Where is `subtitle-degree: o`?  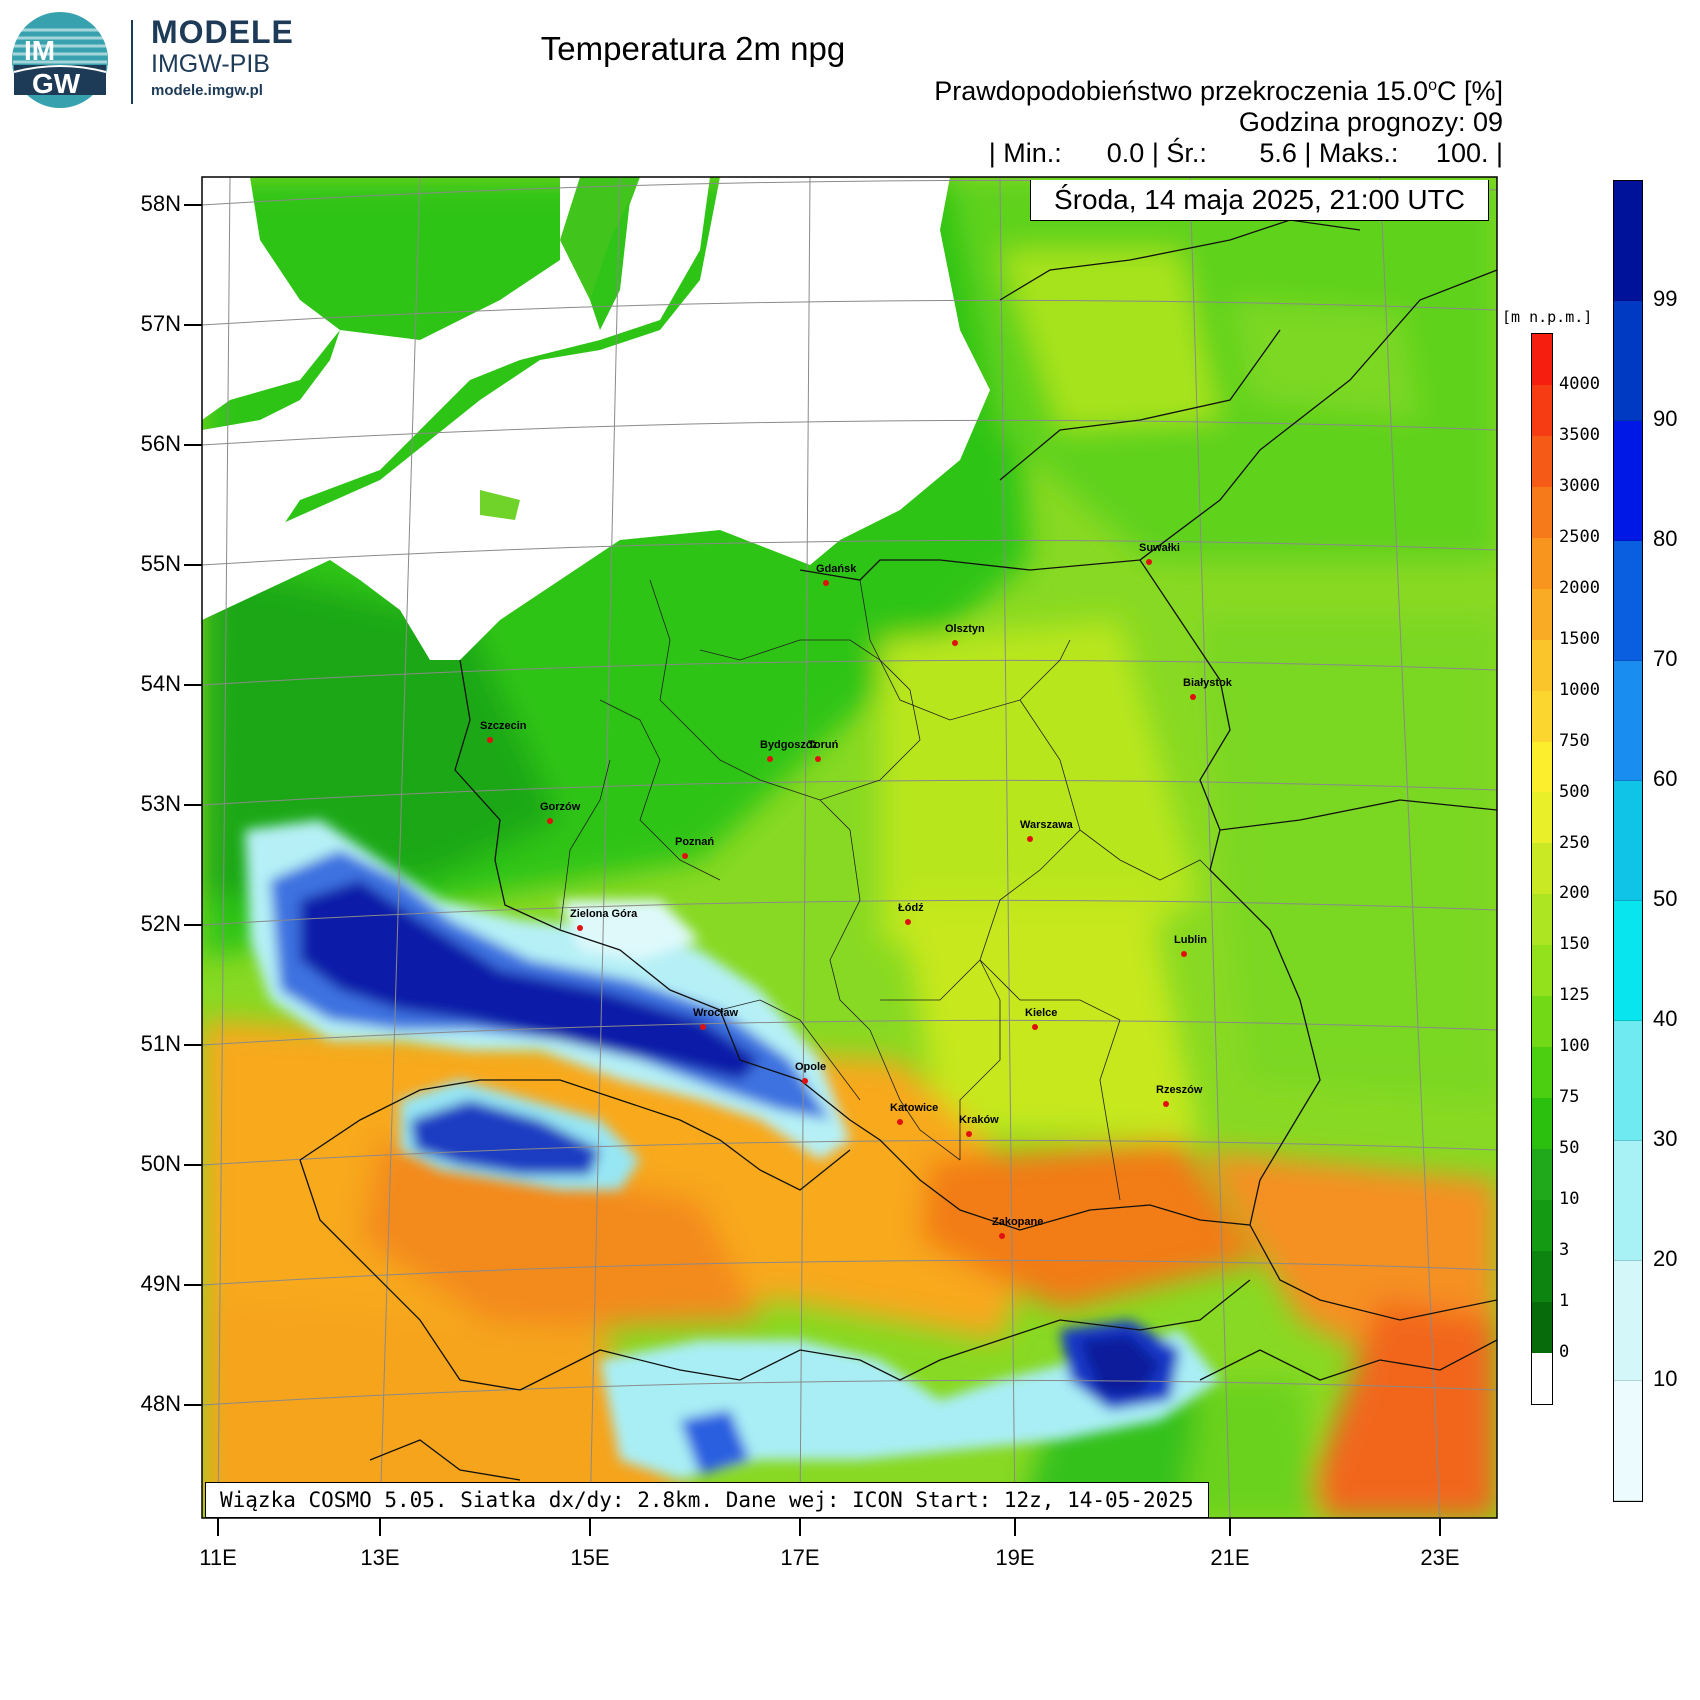
subtitle-degree: o is located at coordinates (1432, 85).